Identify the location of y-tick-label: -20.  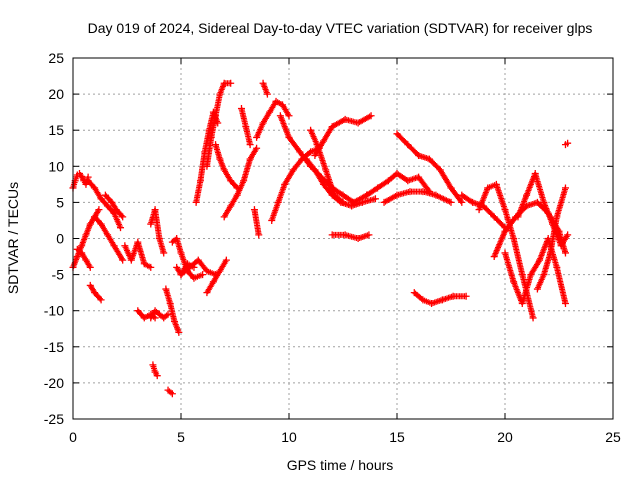
(54, 383).